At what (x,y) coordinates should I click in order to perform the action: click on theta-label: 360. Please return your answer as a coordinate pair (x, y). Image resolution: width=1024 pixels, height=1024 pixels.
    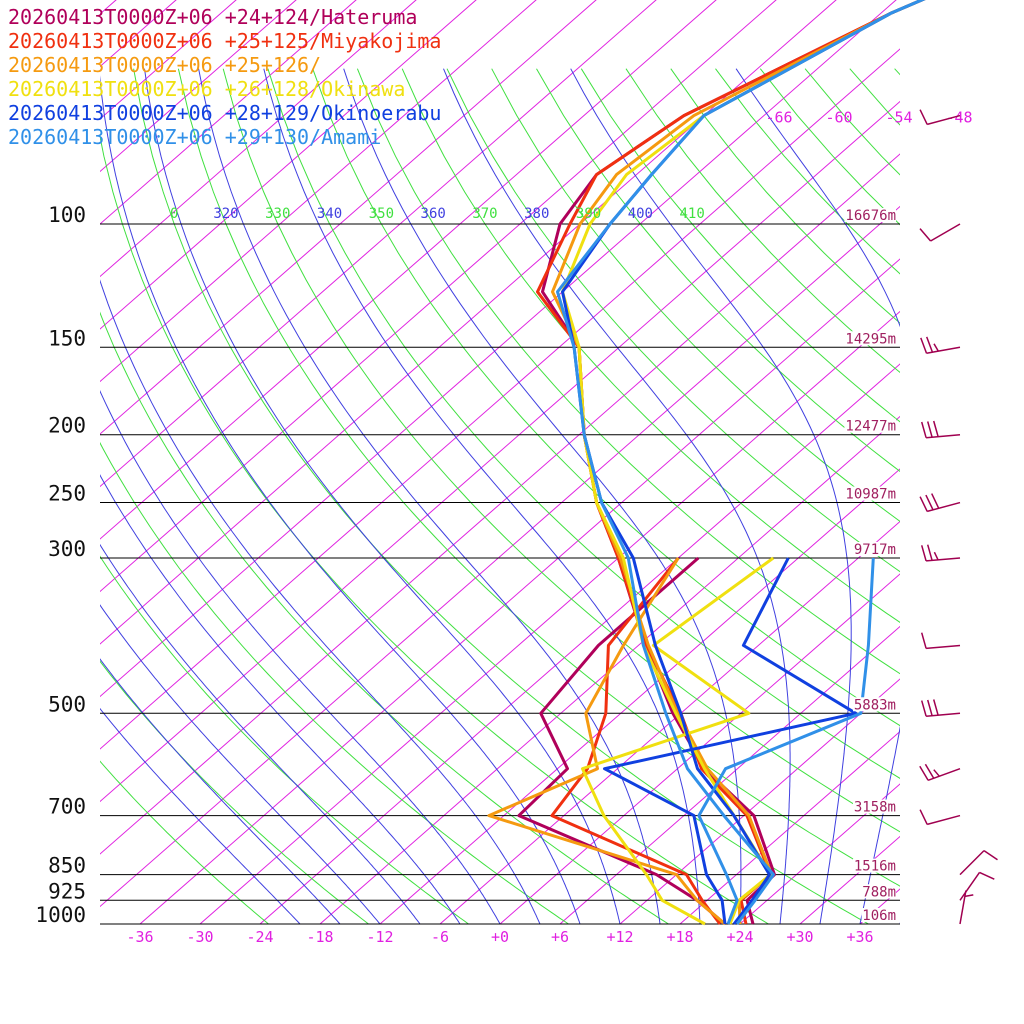
    Looking at the image, I should click on (433, 214).